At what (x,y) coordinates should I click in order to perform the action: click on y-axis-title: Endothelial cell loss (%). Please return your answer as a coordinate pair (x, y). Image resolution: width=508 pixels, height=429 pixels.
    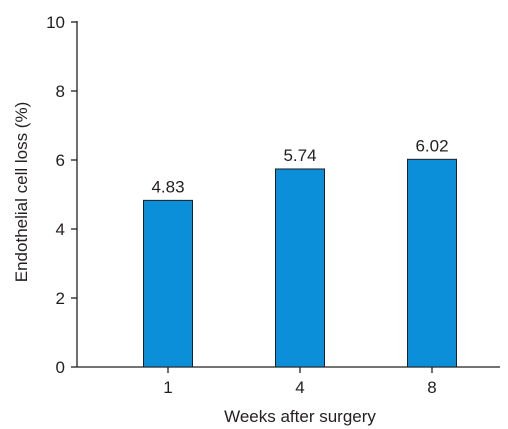
    Looking at the image, I should click on (21, 192).